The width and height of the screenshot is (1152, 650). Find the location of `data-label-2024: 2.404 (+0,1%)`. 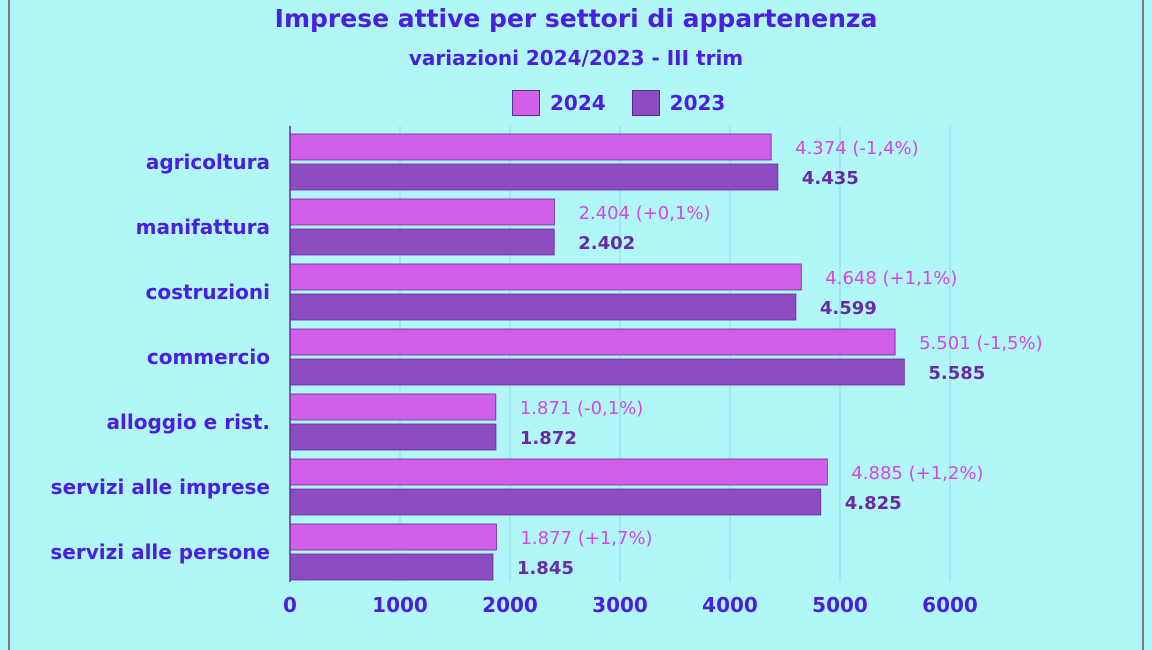

data-label-2024: 2.404 (+0,1%) is located at coordinates (644, 213).